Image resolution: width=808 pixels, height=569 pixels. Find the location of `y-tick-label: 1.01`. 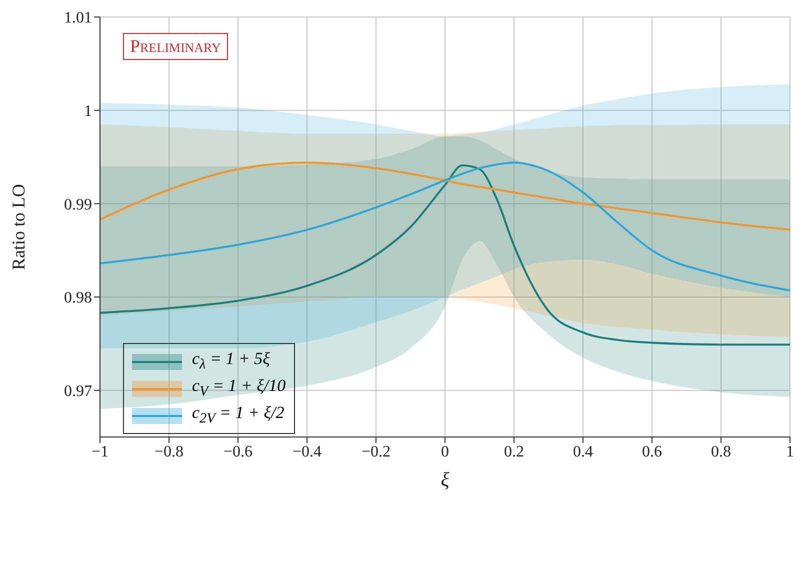

y-tick-label: 1.01 is located at coordinates (78, 18).